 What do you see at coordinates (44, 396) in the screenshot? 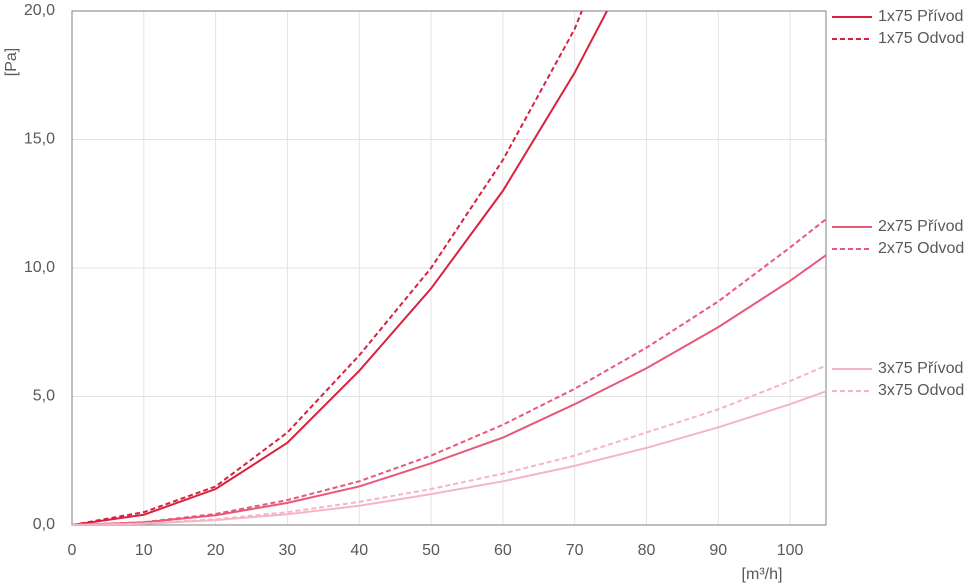
I see `y-tick-label: 5,0` at bounding box center [44, 396].